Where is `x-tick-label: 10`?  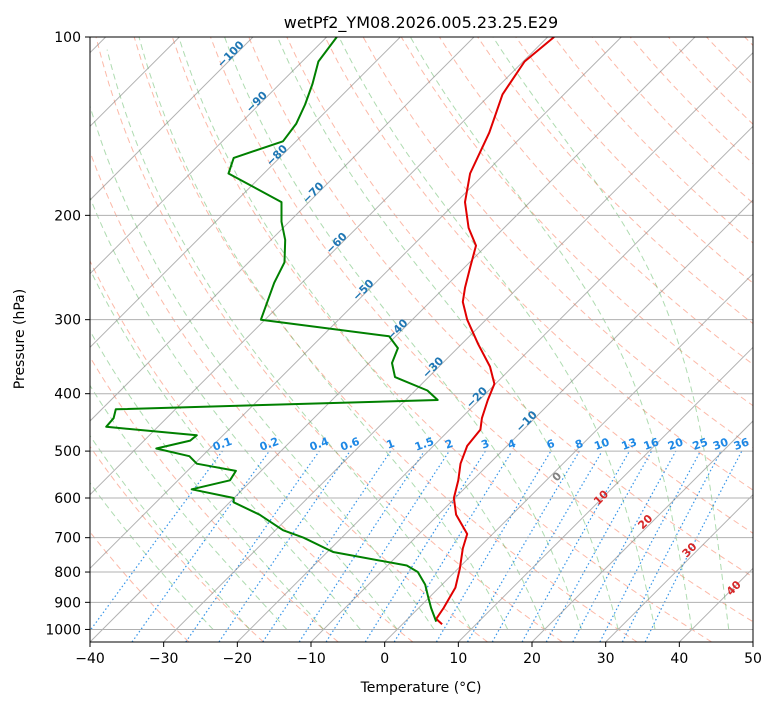
x-tick-label: 10 is located at coordinates (458, 659).